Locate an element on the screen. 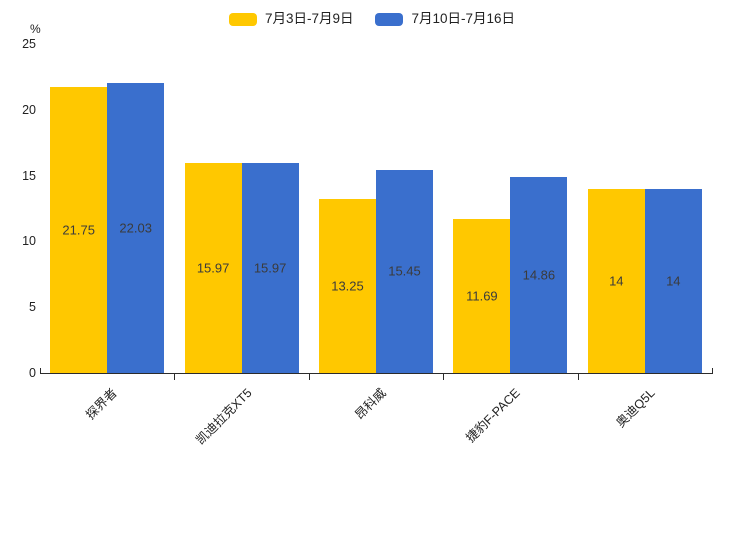 The height and width of the screenshot is (538, 744). bar-value-label: 11.69 is located at coordinates (482, 296).